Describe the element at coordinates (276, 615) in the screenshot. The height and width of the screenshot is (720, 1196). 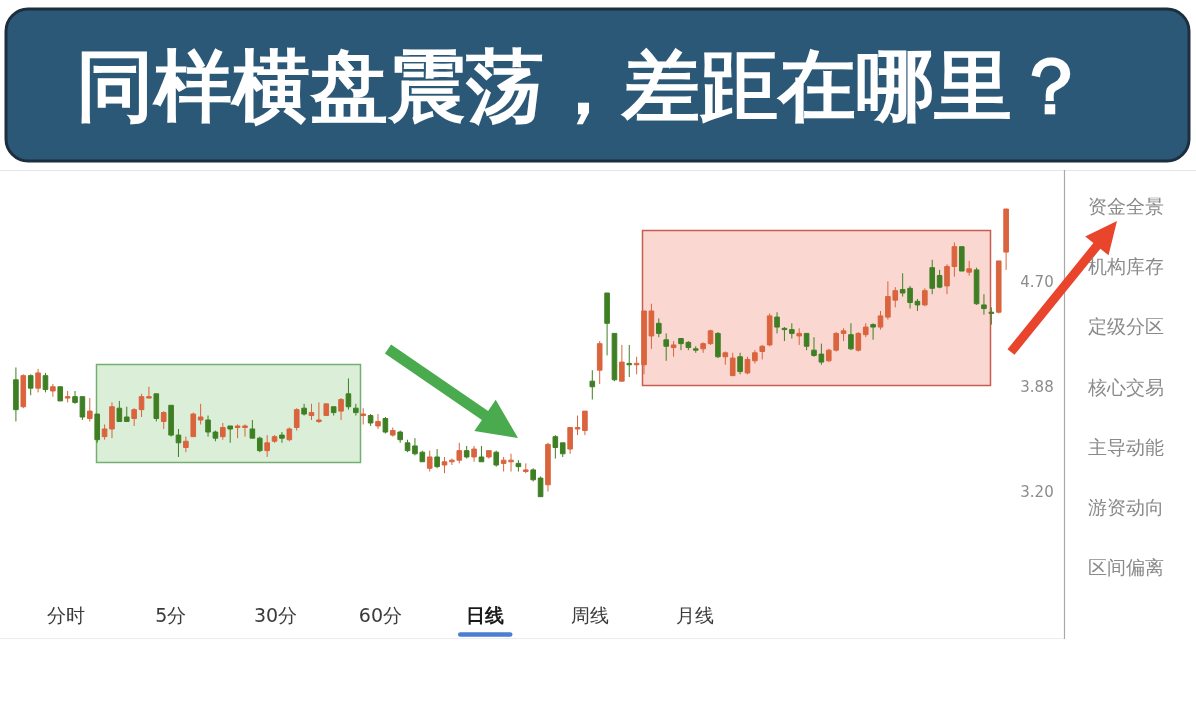
I see `annotation: 30分` at that location.